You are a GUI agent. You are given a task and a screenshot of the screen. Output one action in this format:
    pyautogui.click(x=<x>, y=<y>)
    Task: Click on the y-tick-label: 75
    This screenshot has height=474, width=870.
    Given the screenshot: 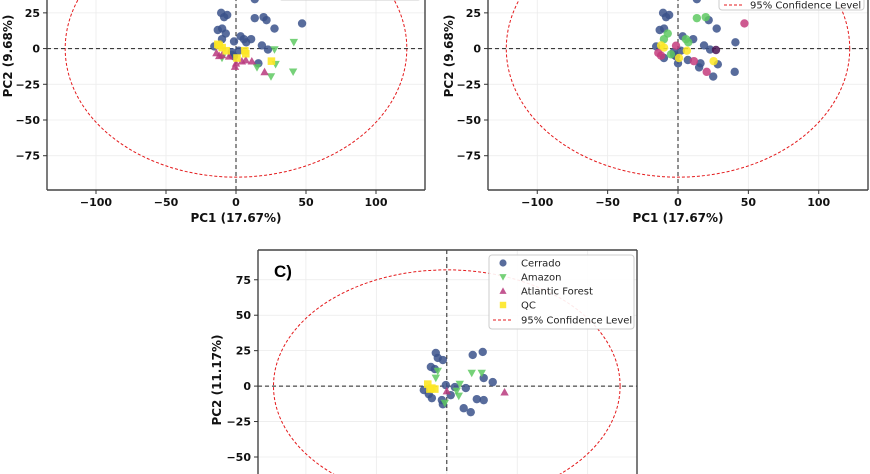 What is the action you would take?
    pyautogui.click(x=243, y=280)
    